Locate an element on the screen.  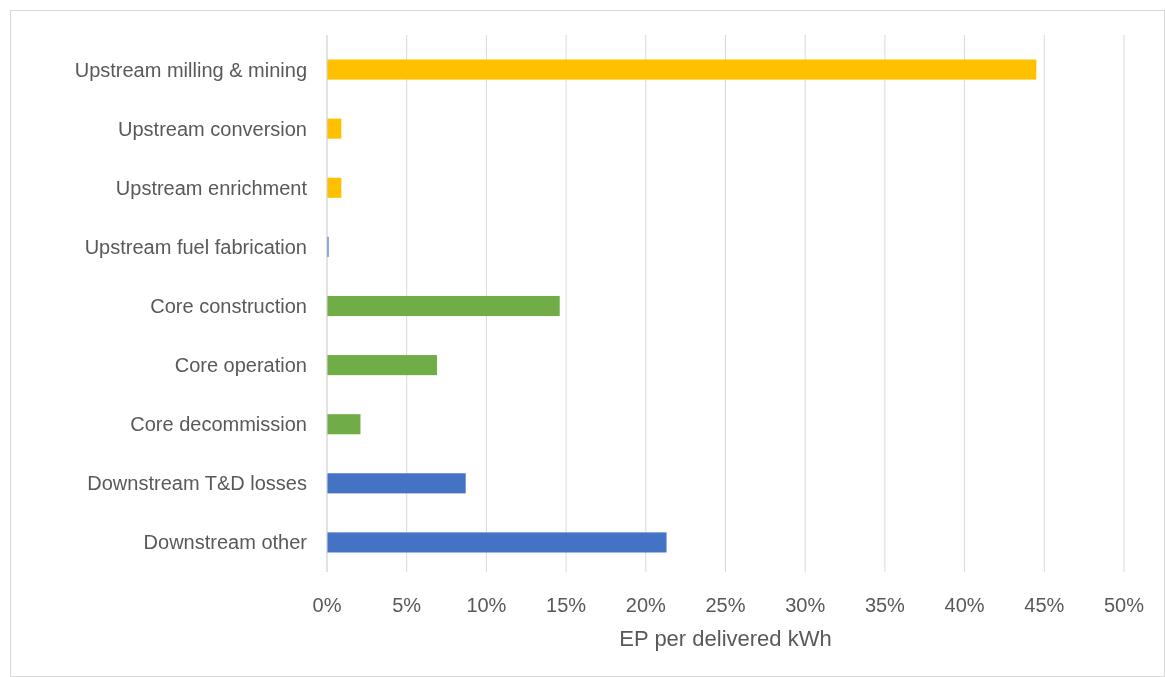
y-tick-label: Core operation is located at coordinates (240, 365).